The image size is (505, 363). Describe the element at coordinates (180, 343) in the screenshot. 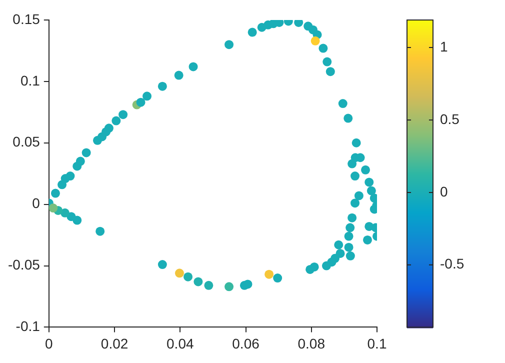

I see `x-tick-label: 0.04` at that location.